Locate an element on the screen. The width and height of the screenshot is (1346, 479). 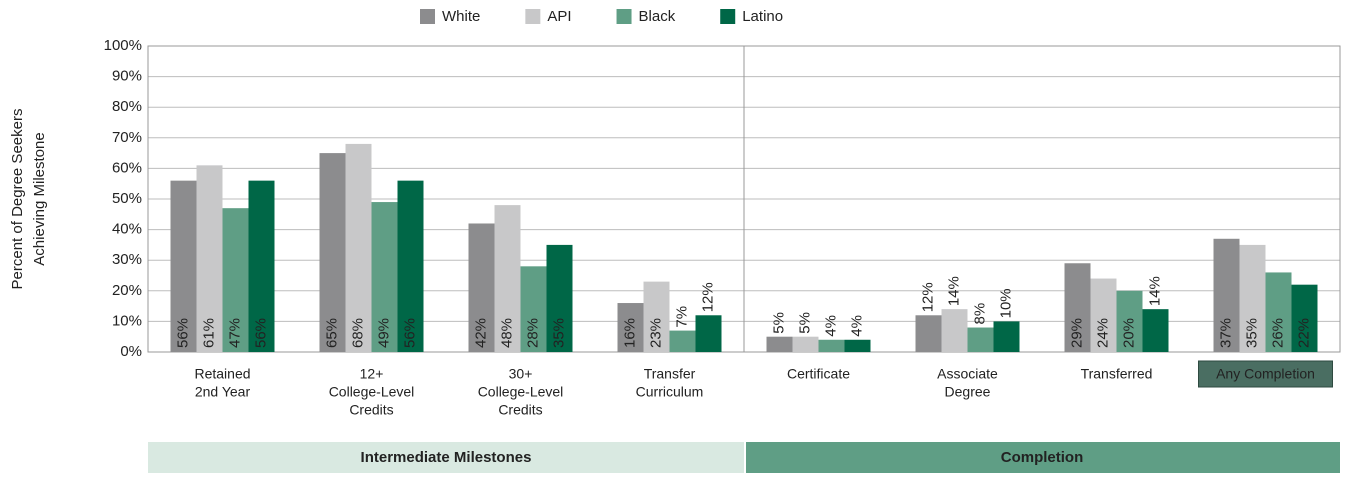
value-label: 37% is located at coordinates (1225, 333).